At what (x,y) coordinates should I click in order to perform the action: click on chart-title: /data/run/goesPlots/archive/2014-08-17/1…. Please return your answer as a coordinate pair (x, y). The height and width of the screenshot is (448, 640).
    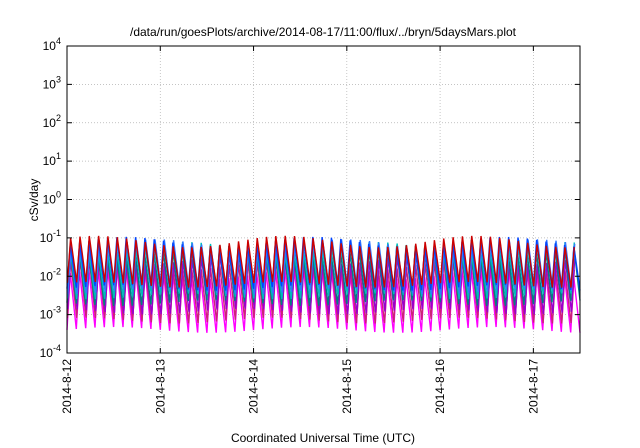
    Looking at the image, I should click on (323, 32).